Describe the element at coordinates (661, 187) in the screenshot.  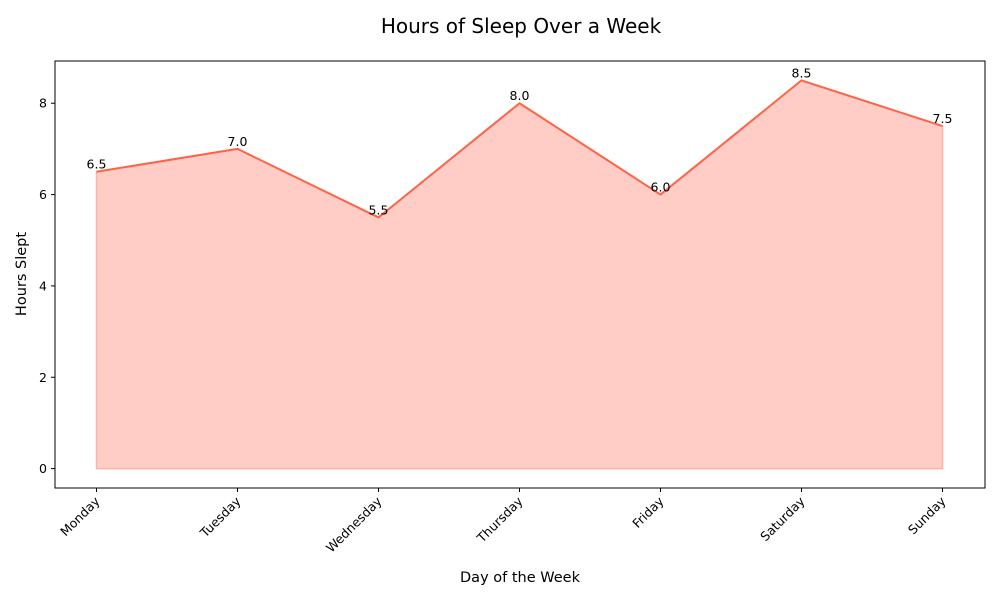
I see `data-label: 6.0` at that location.